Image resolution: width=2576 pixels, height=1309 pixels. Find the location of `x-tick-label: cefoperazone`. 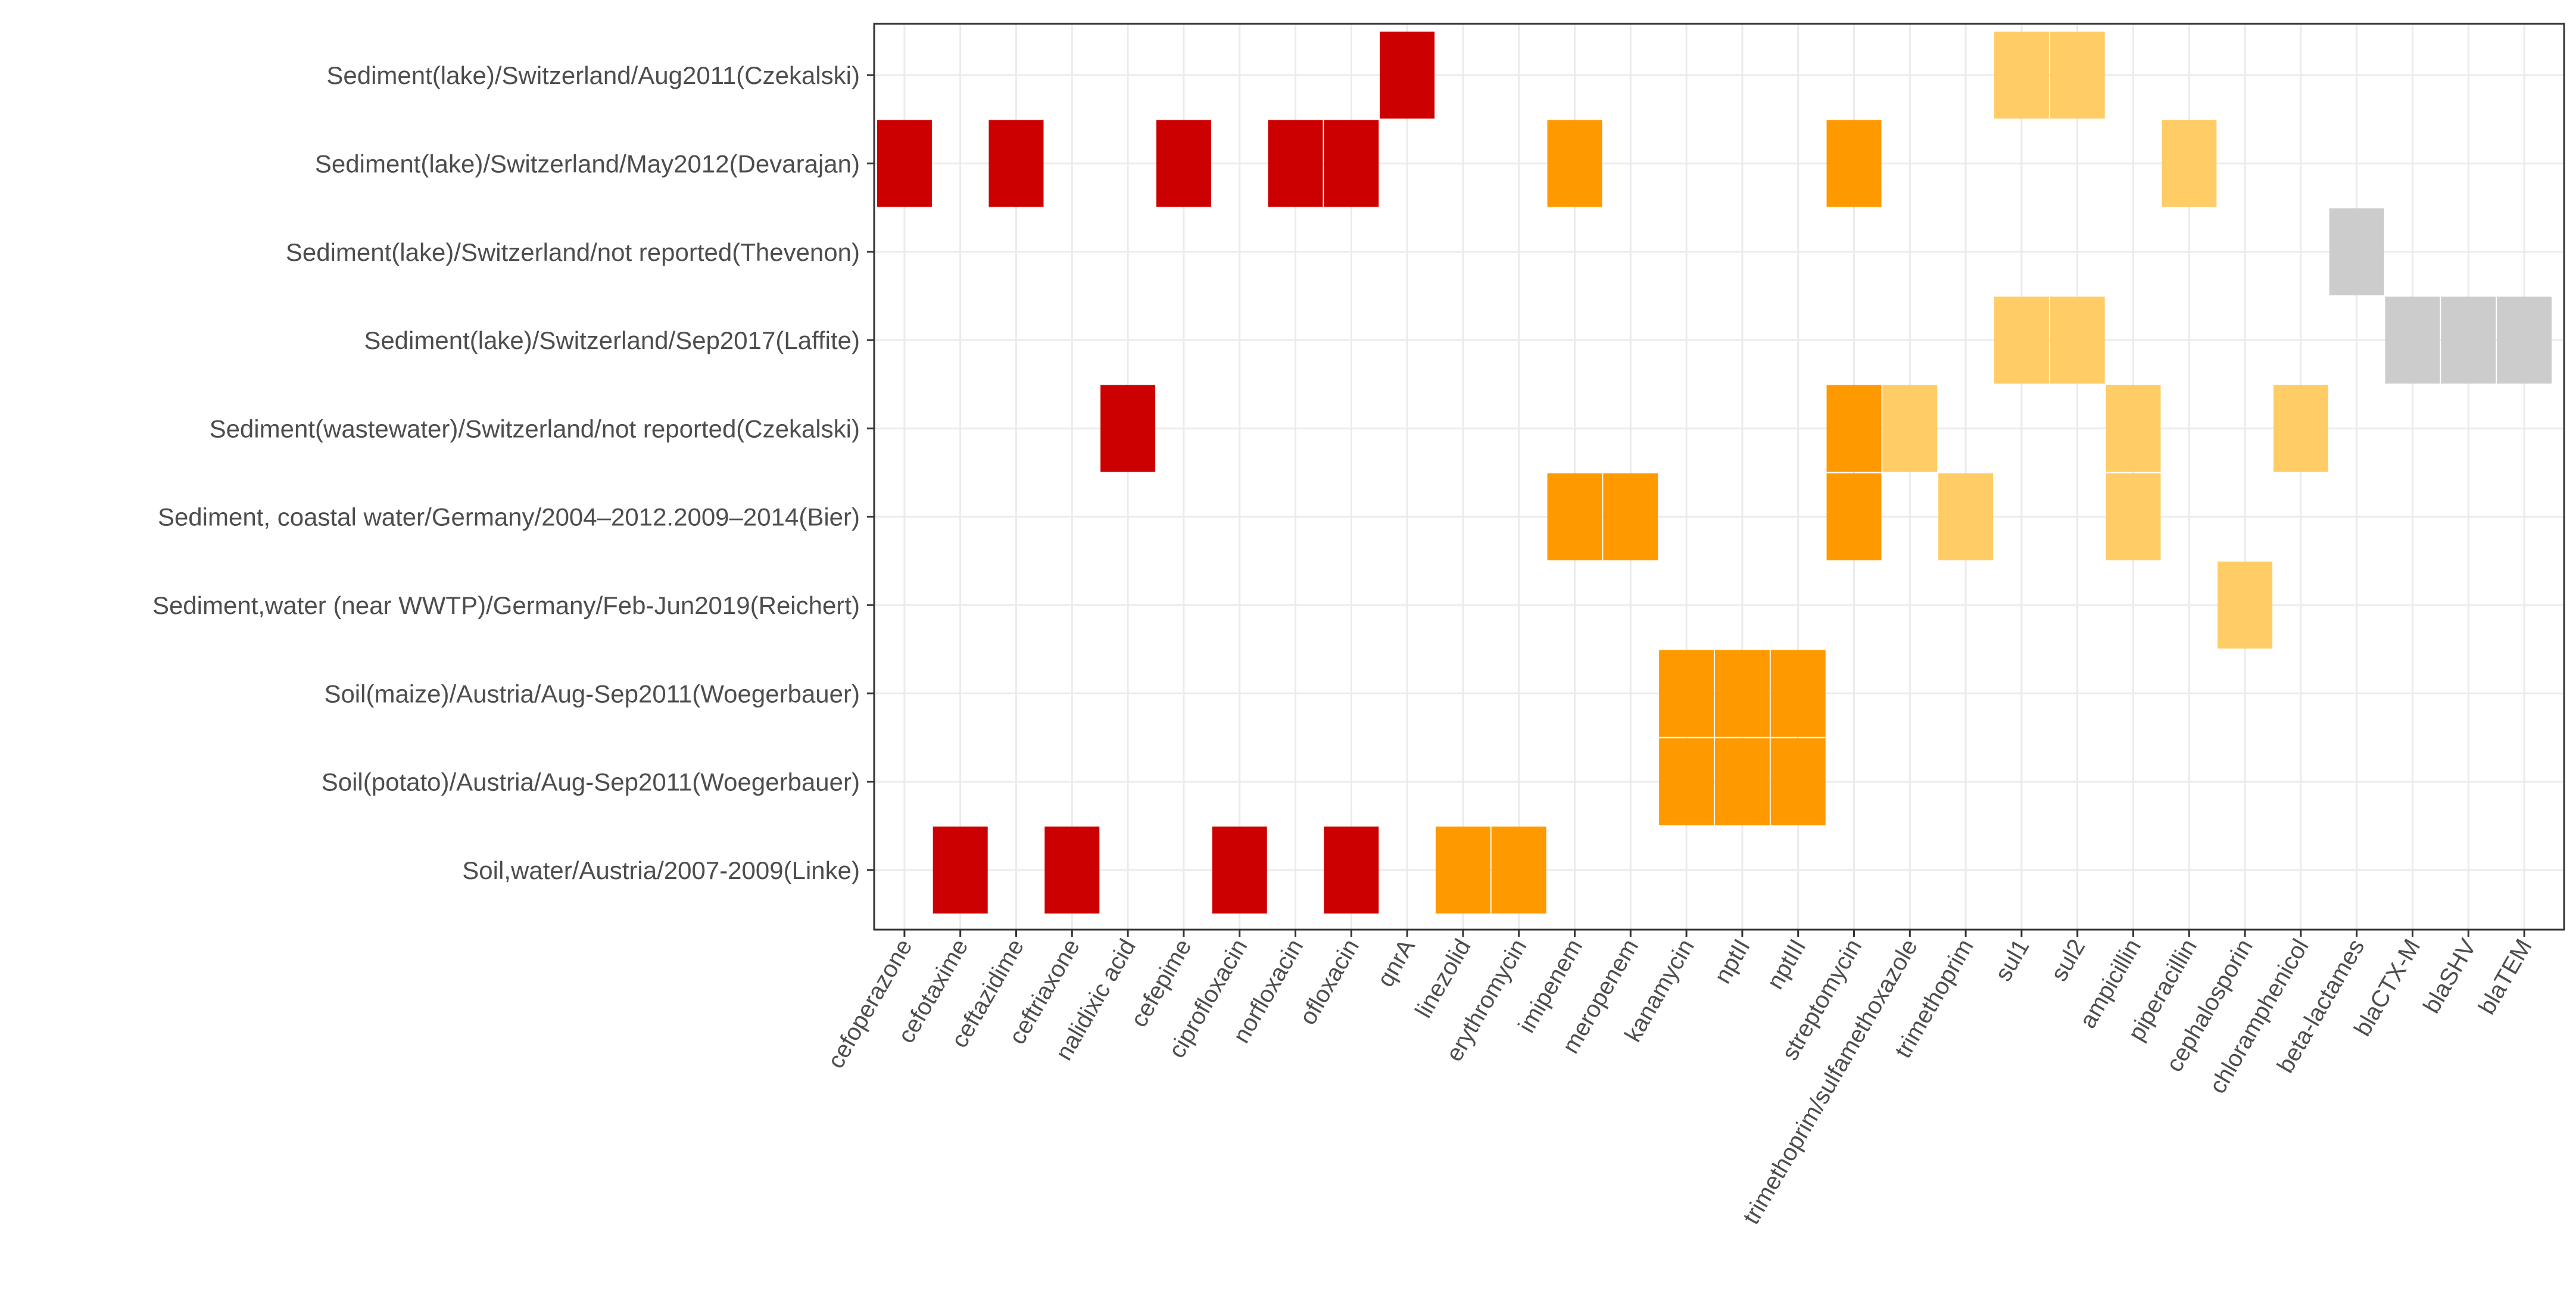

x-tick-label: cefoperazone is located at coordinates (870, 1004).